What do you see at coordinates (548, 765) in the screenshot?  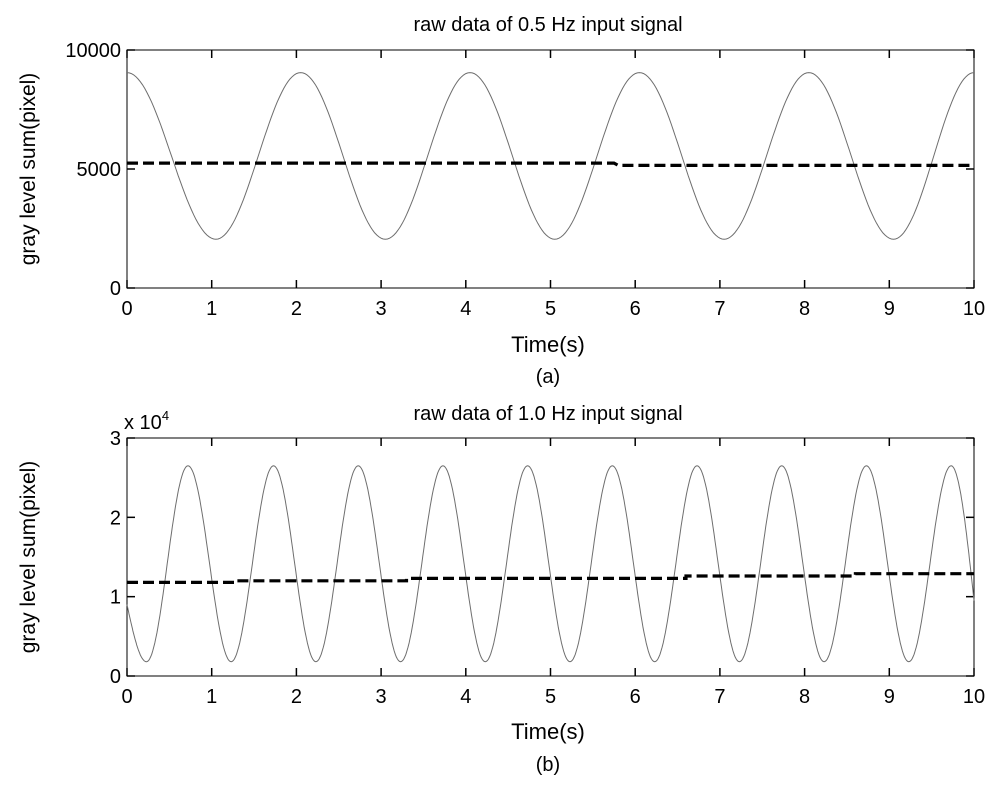 I see `chart-b-caption: (b)` at bounding box center [548, 765].